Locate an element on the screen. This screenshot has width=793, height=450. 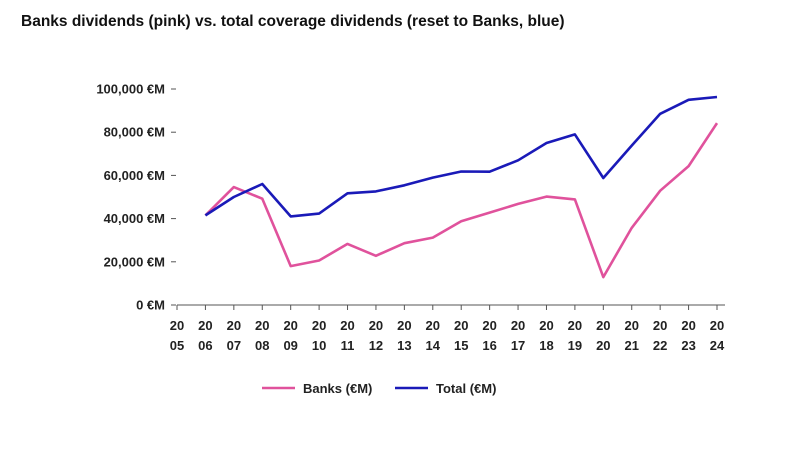
x-tick-label: 13 is located at coordinates (404, 345).